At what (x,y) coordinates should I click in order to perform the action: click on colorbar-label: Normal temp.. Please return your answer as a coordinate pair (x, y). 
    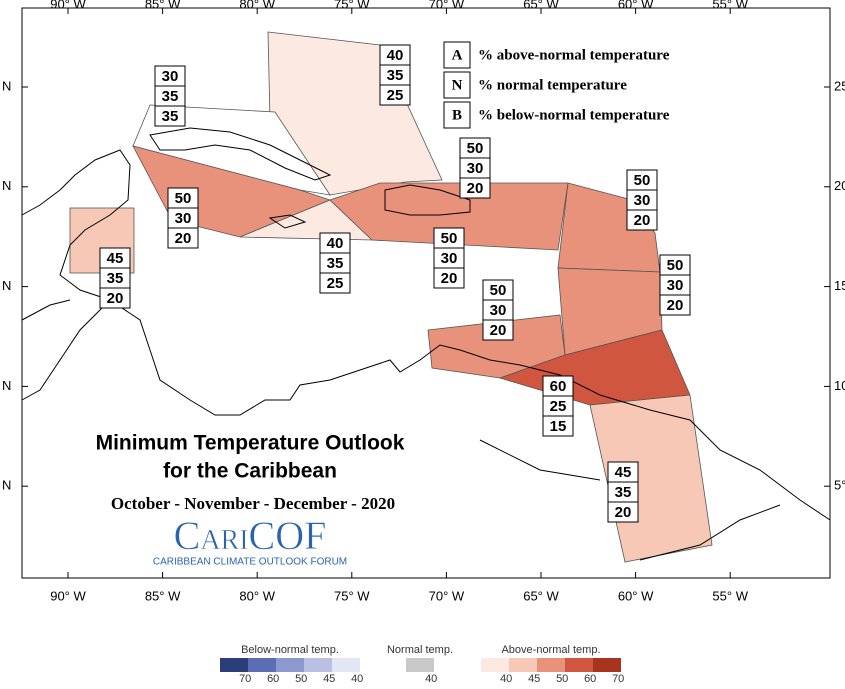
    Looking at the image, I should click on (420, 650).